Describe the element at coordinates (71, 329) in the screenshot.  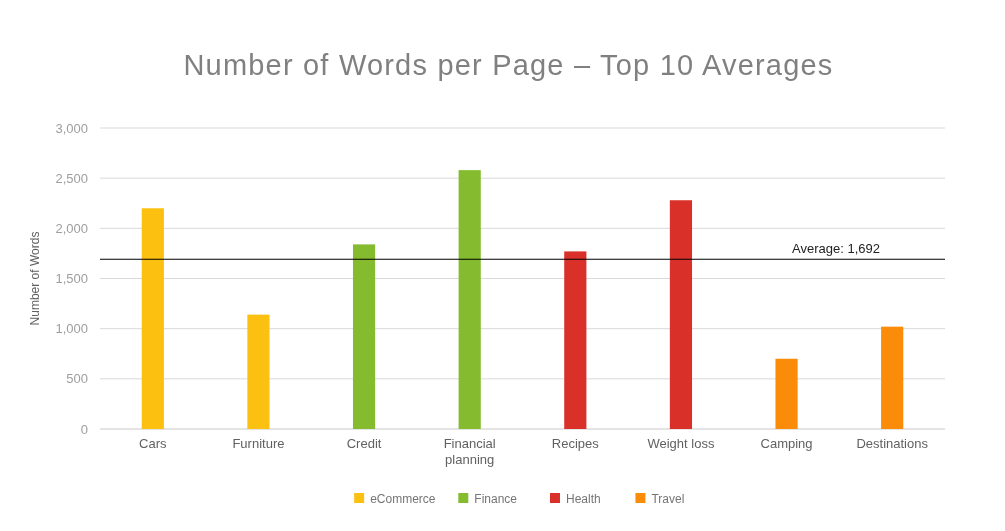
I see `y-tick-label: 1,000` at that location.